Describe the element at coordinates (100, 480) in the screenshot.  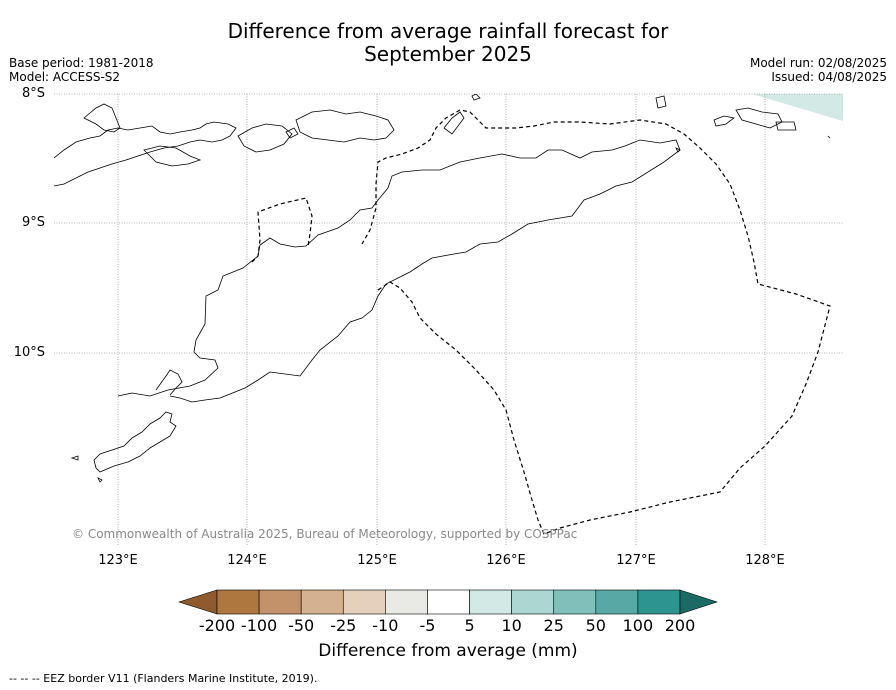
I see `small-islet` at that location.